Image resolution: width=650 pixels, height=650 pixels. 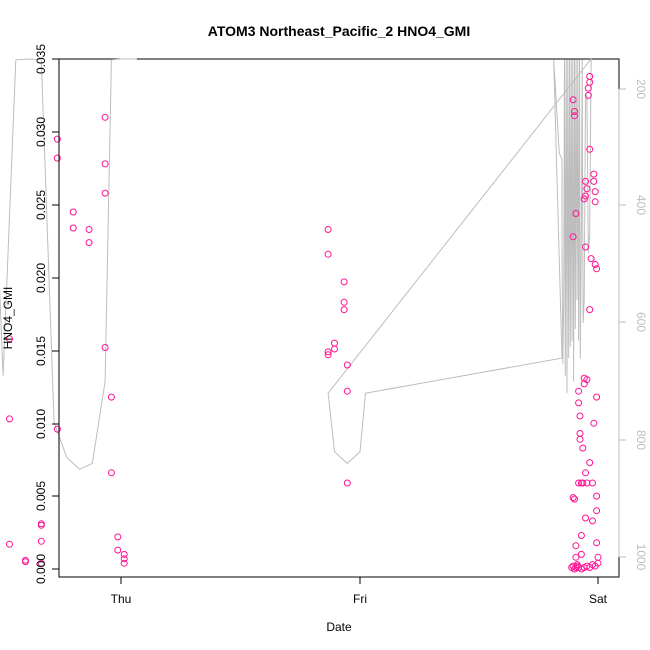 What do you see at coordinates (641, 89) in the screenshot?
I see `right-tick-label-200: 200` at bounding box center [641, 89].